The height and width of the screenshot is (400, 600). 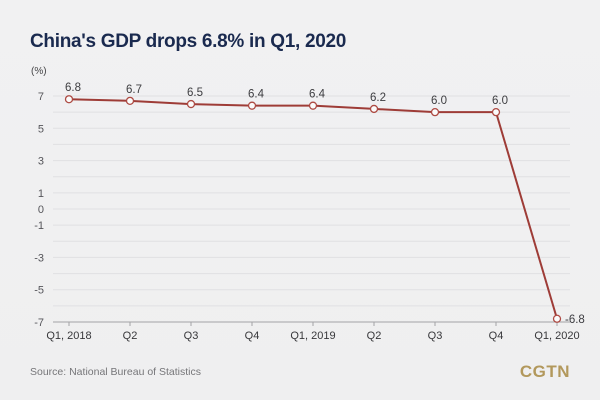 I want to click on source-label: Source: National Bureau of Statistics, so click(x=116, y=372).